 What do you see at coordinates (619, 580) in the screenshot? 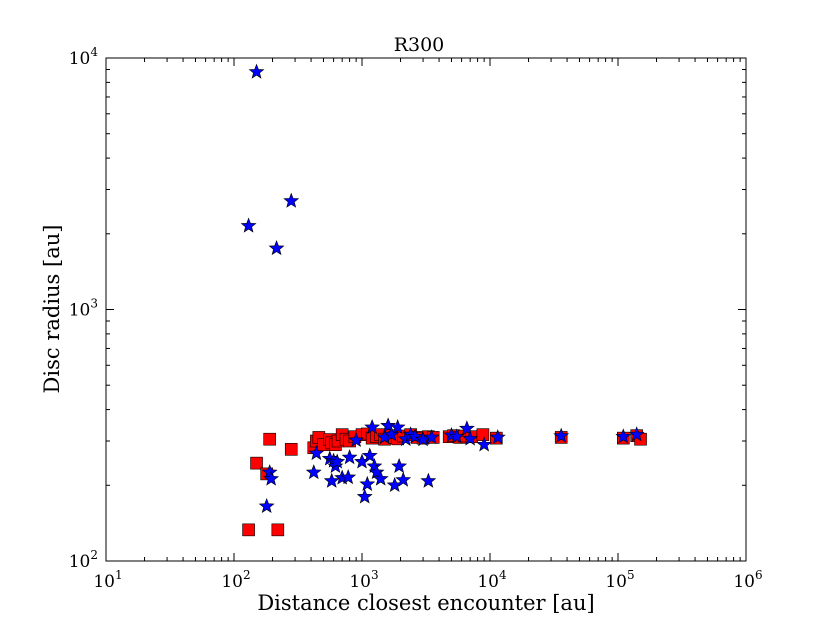
I see `x-tick-label: 10⁵` at bounding box center [619, 580].